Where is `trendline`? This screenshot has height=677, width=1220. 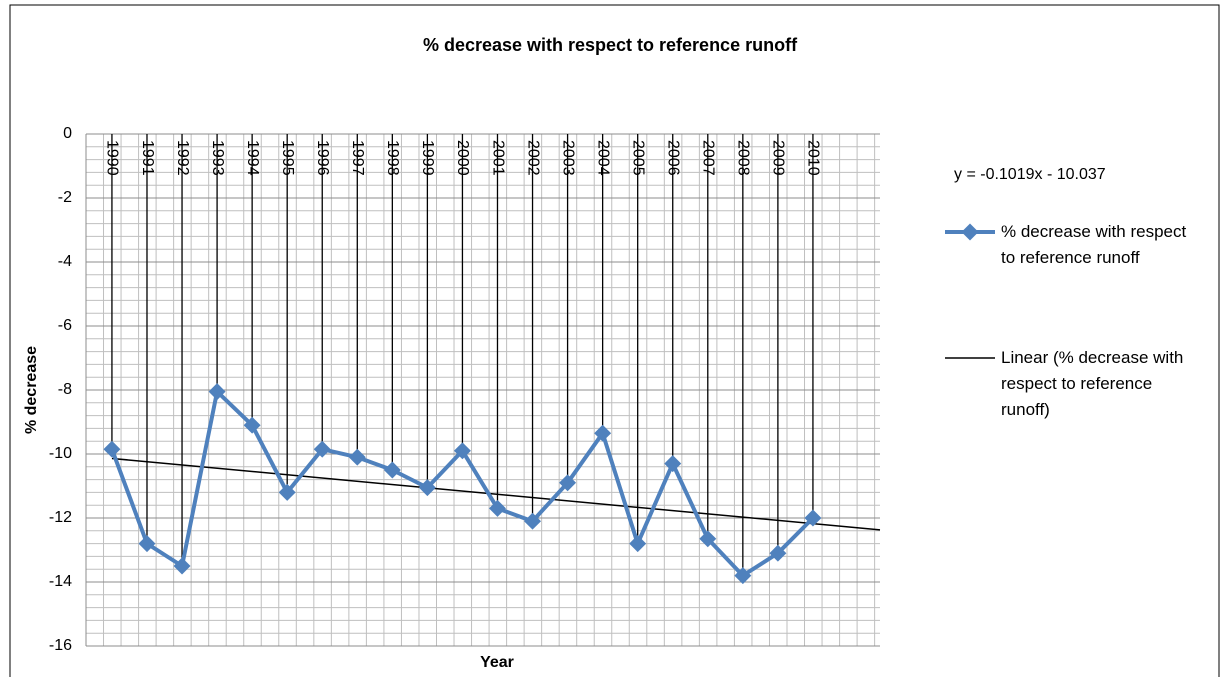 trendline is located at coordinates (496, 494).